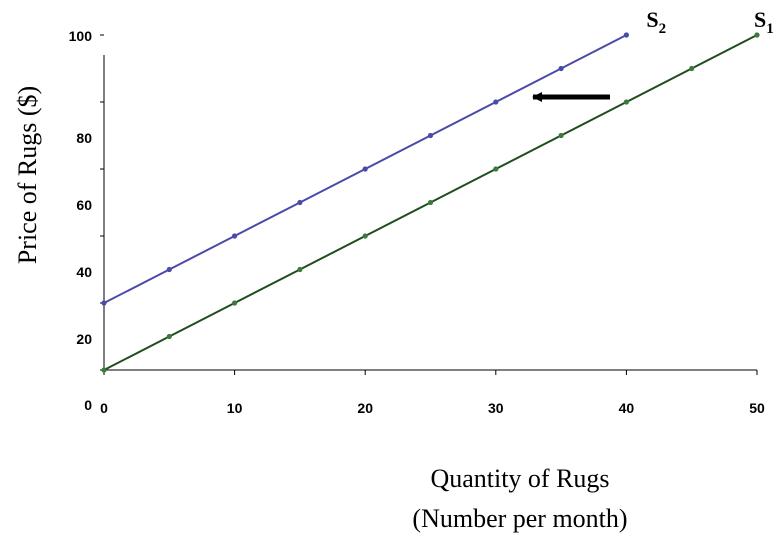 The width and height of the screenshot is (780, 540). Describe the element at coordinates (84, 205) in the screenshot. I see `y-tick-label-60: 60` at that location.